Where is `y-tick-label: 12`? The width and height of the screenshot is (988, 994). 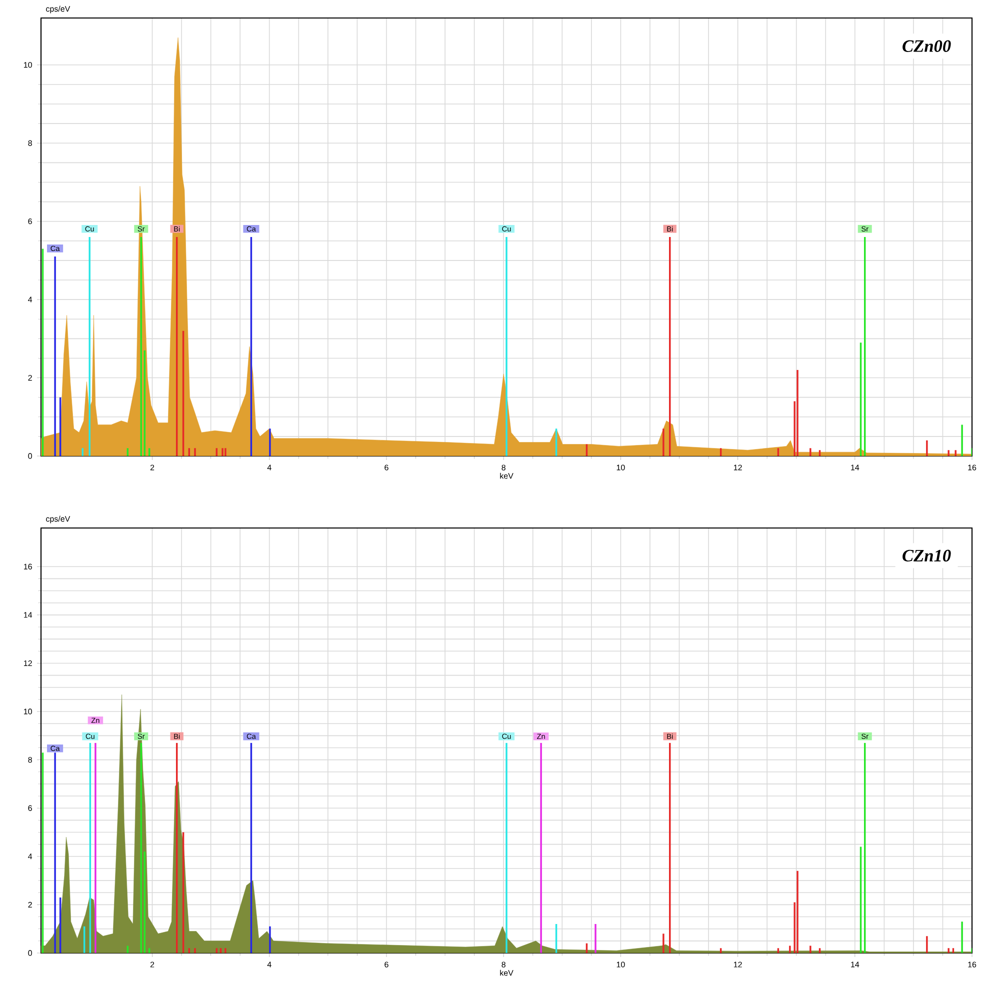 y-tick-label: 12 is located at coordinates (28, 663).